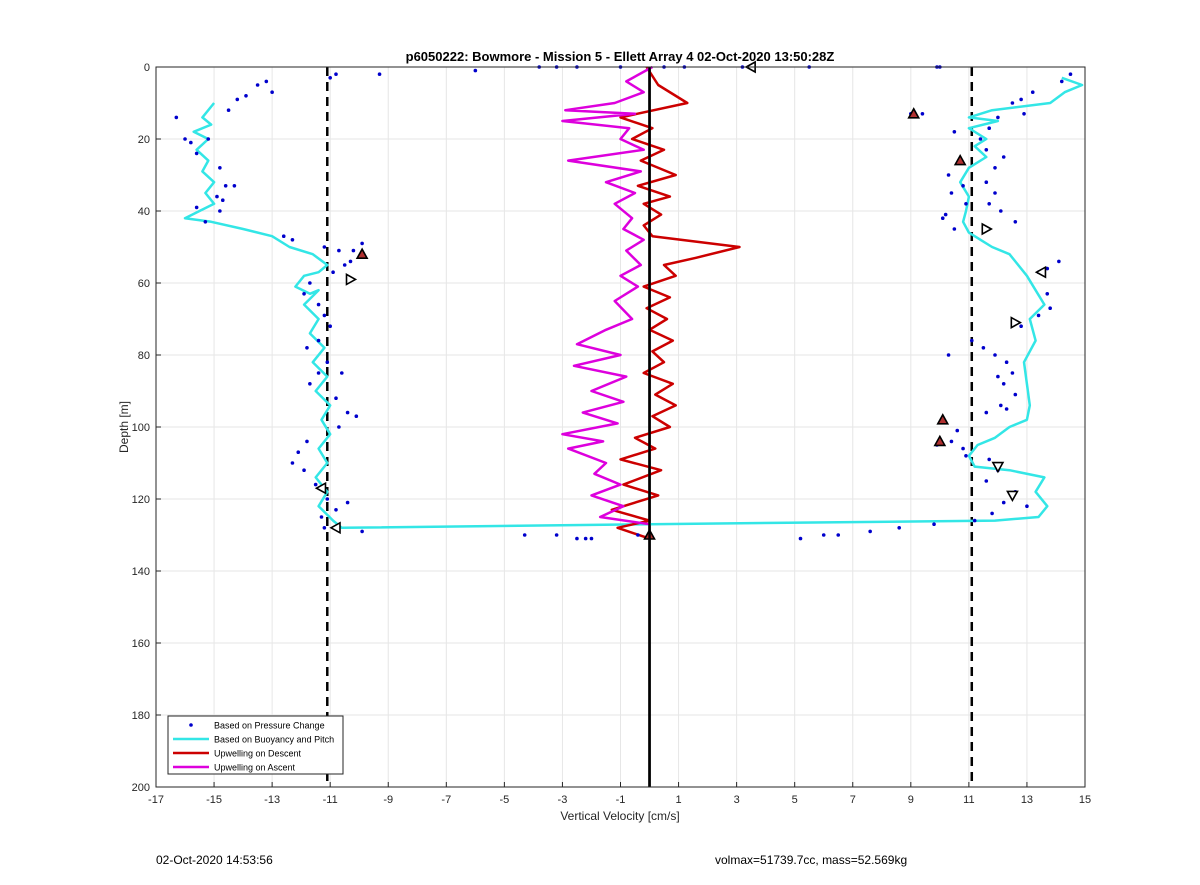 This screenshot has width=1200, height=885. I want to click on x-axis-label: Vertical Velocity [cm/s], so click(619, 816).